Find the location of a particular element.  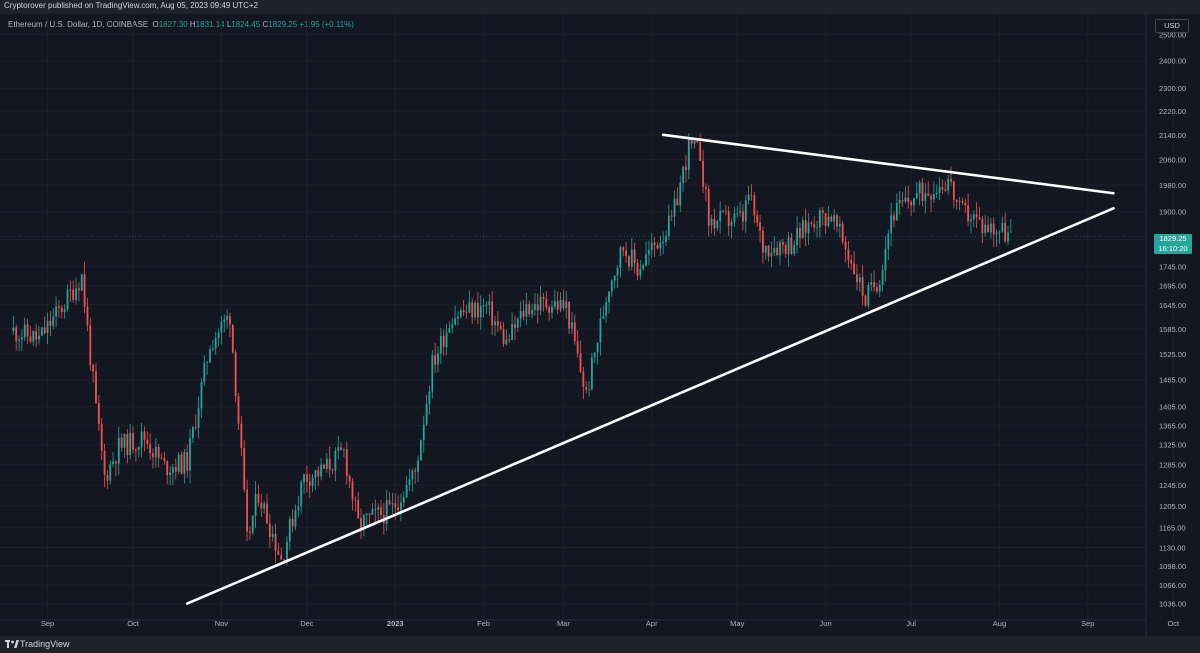

currency-badge: USD is located at coordinates (1172, 26).